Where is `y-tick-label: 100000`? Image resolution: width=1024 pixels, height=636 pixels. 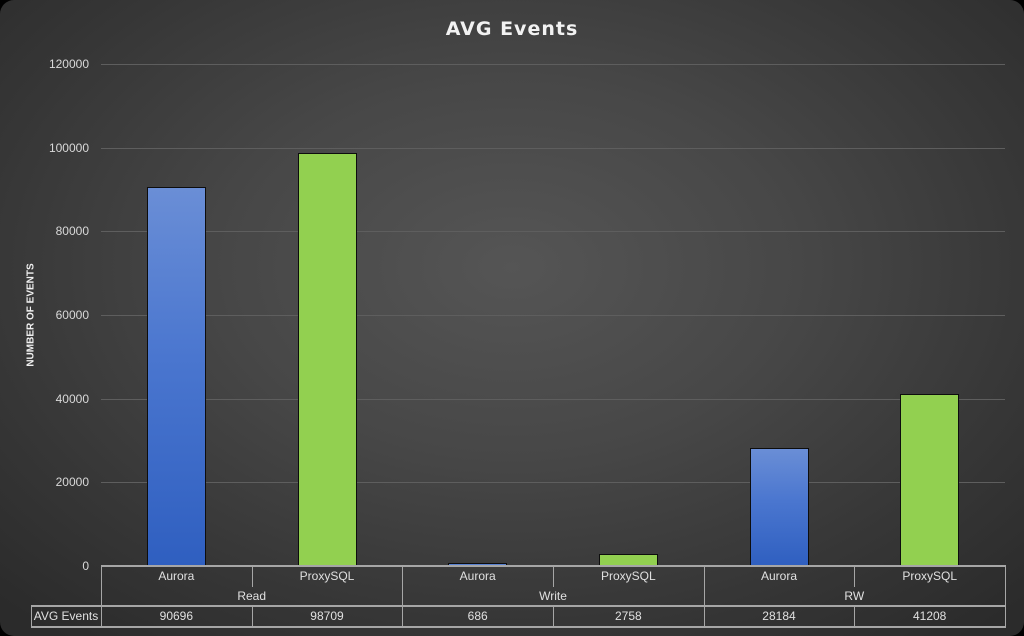
y-tick-label: 100000 is located at coordinates (68, 147).